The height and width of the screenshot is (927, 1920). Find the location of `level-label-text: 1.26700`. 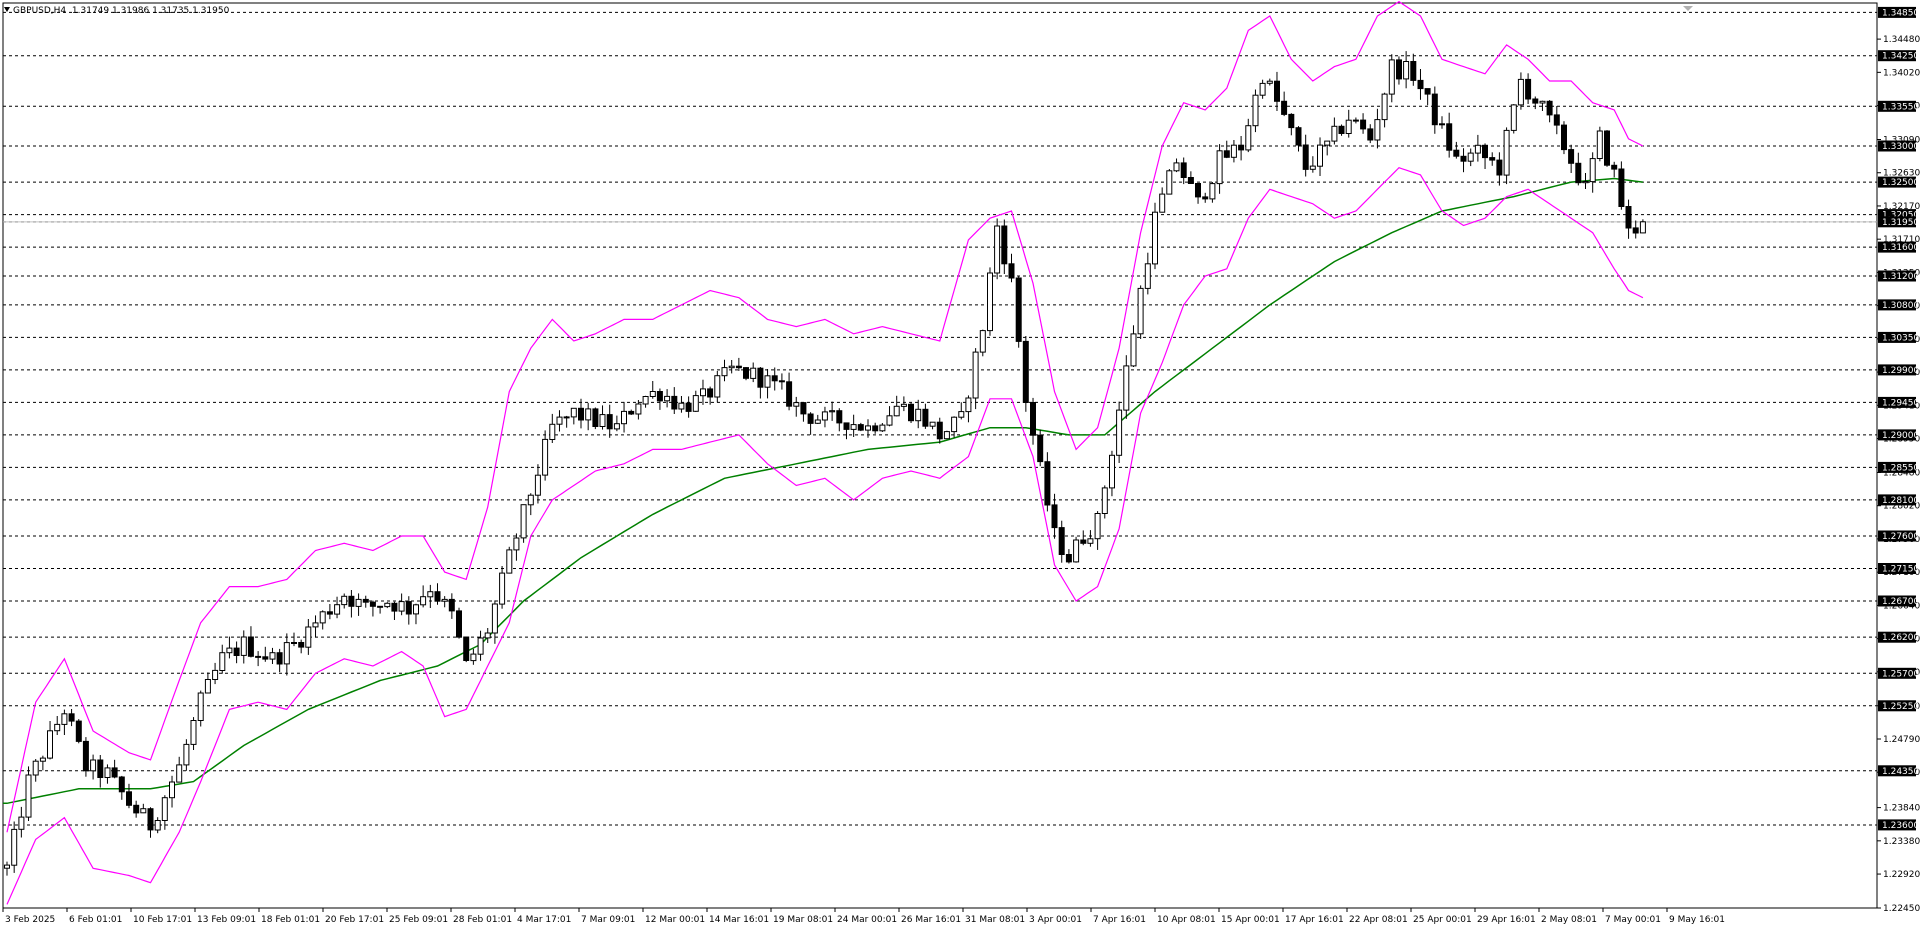

level-label-text: 1.26700 is located at coordinates (1900, 602).